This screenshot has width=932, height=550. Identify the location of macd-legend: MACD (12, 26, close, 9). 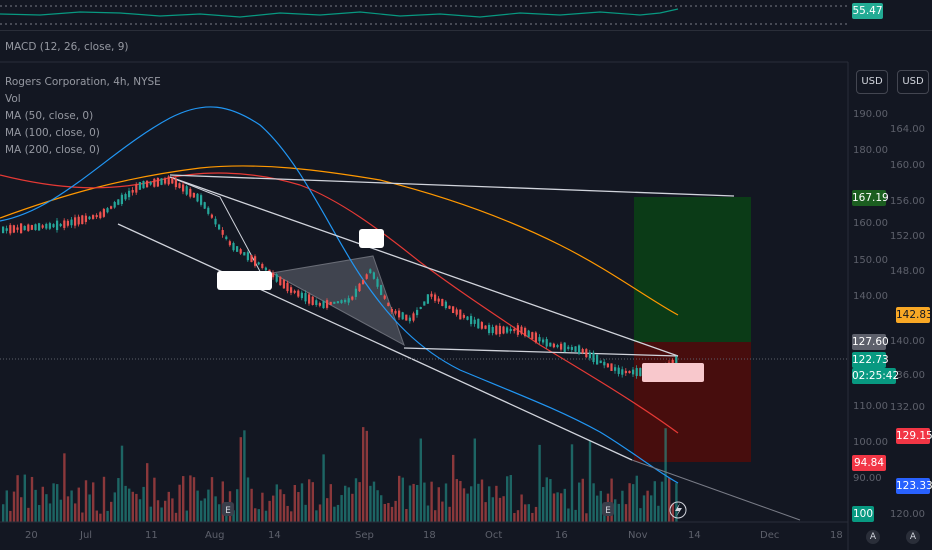
(67, 47).